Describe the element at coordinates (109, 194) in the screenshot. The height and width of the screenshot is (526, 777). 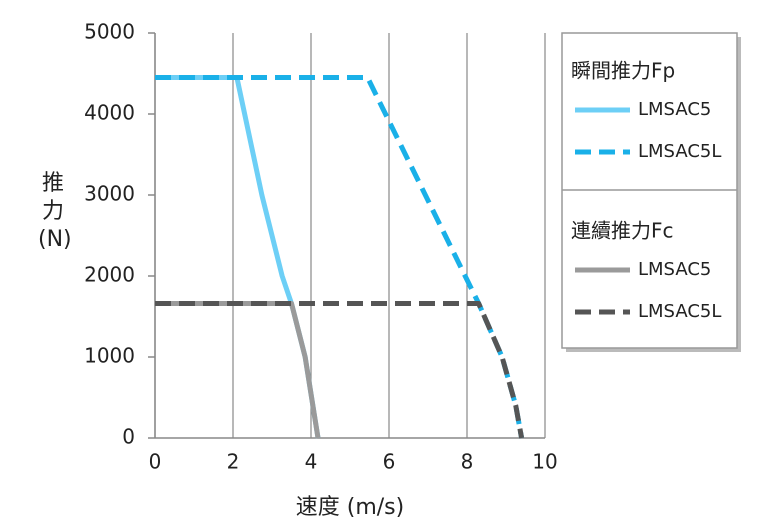
I see `y-tick-label: 3000` at that location.